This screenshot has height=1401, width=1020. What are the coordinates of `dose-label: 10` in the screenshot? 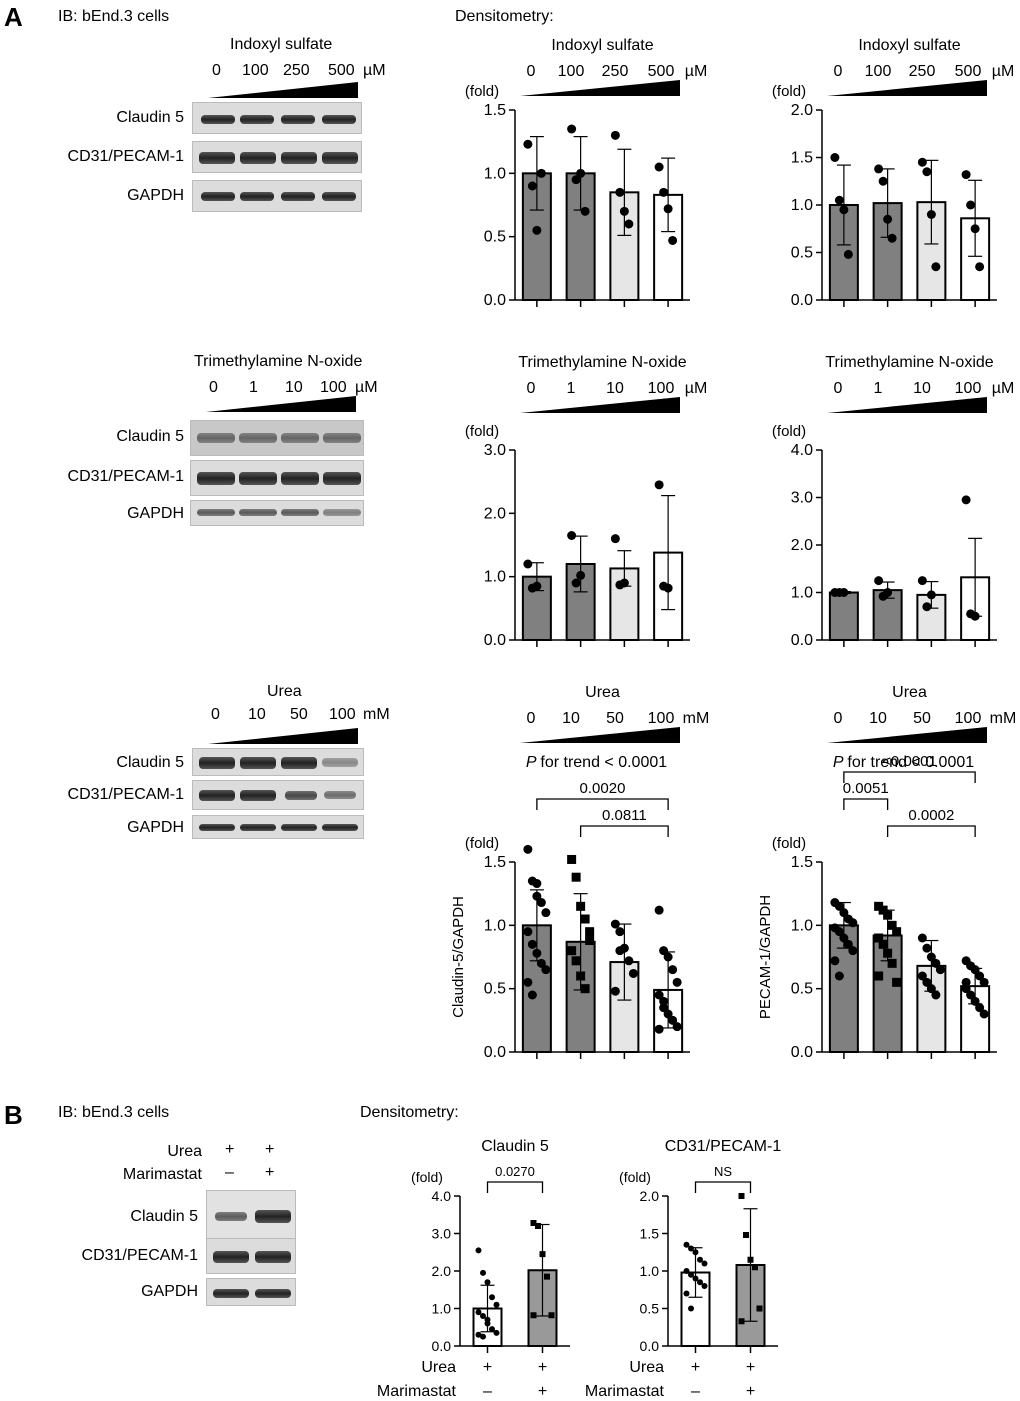 It's located at (571, 718).